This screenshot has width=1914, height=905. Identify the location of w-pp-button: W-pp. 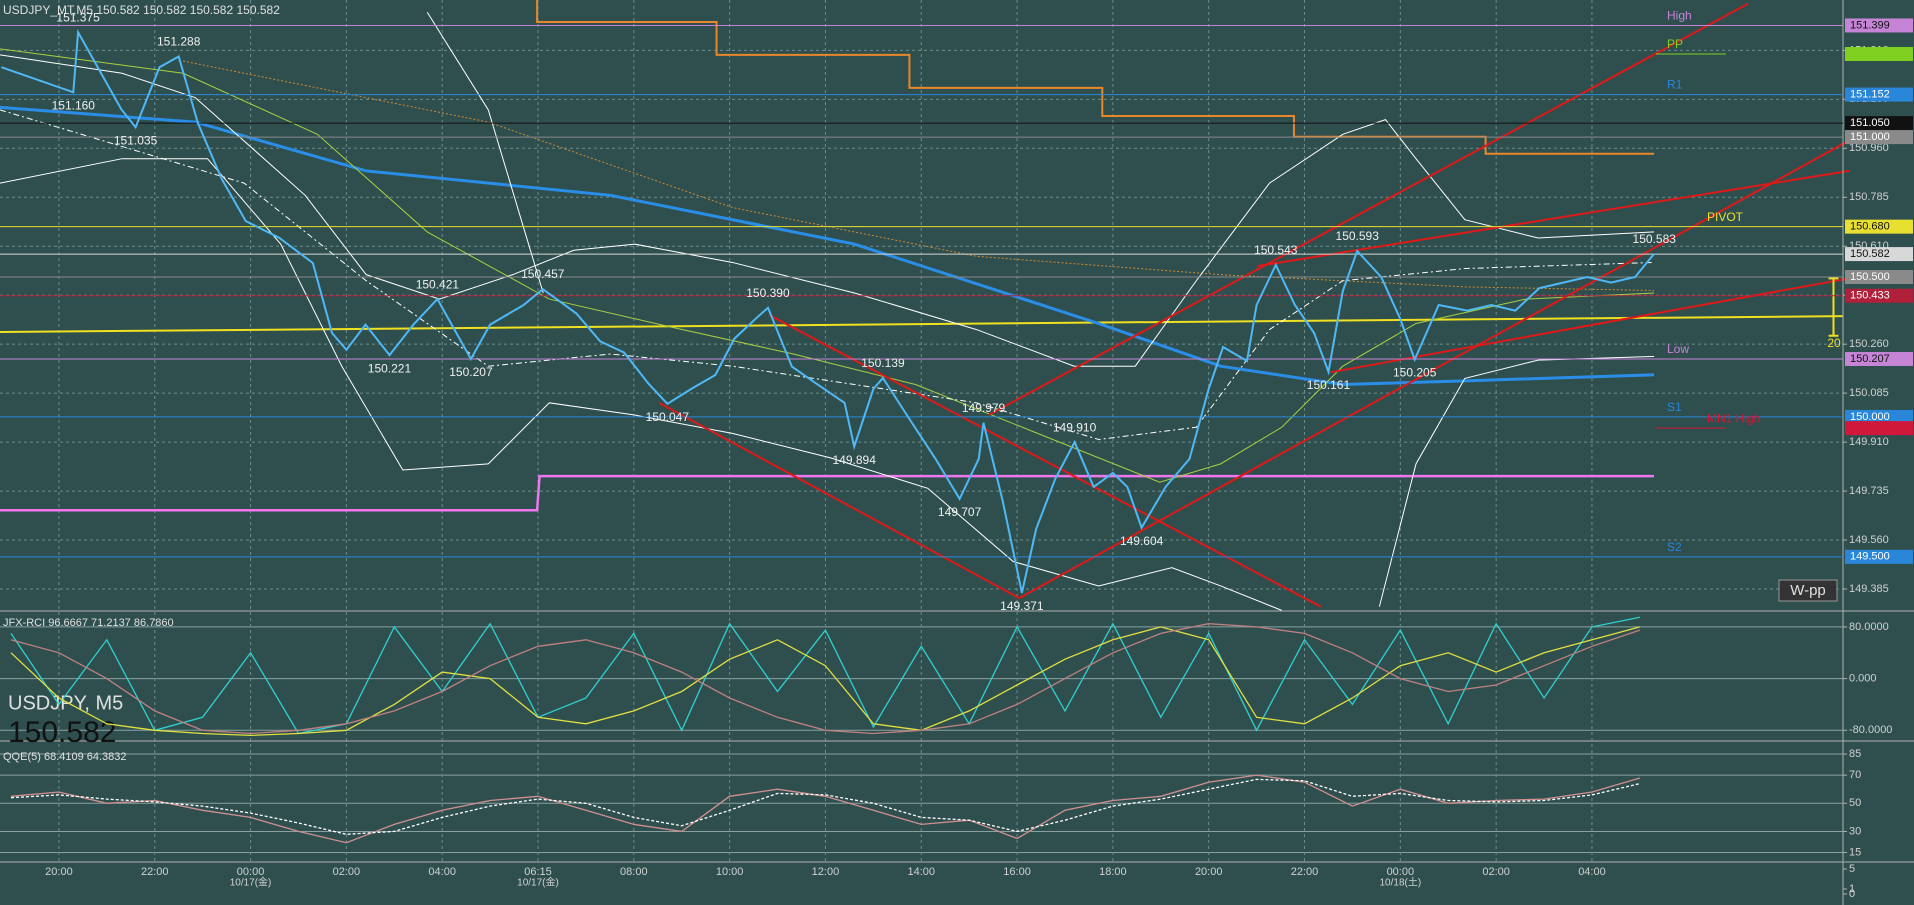
(1808, 590).